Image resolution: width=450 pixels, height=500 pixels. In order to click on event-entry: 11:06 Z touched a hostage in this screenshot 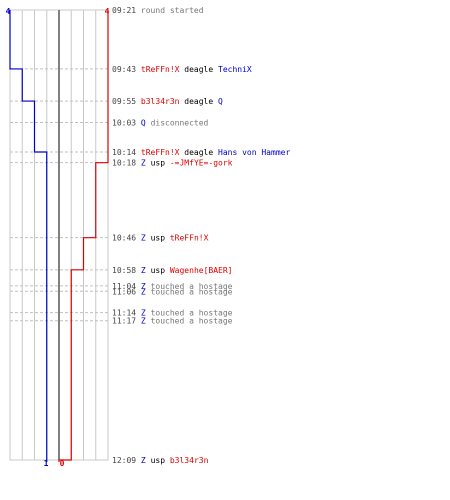, I will do `click(172, 291)`.